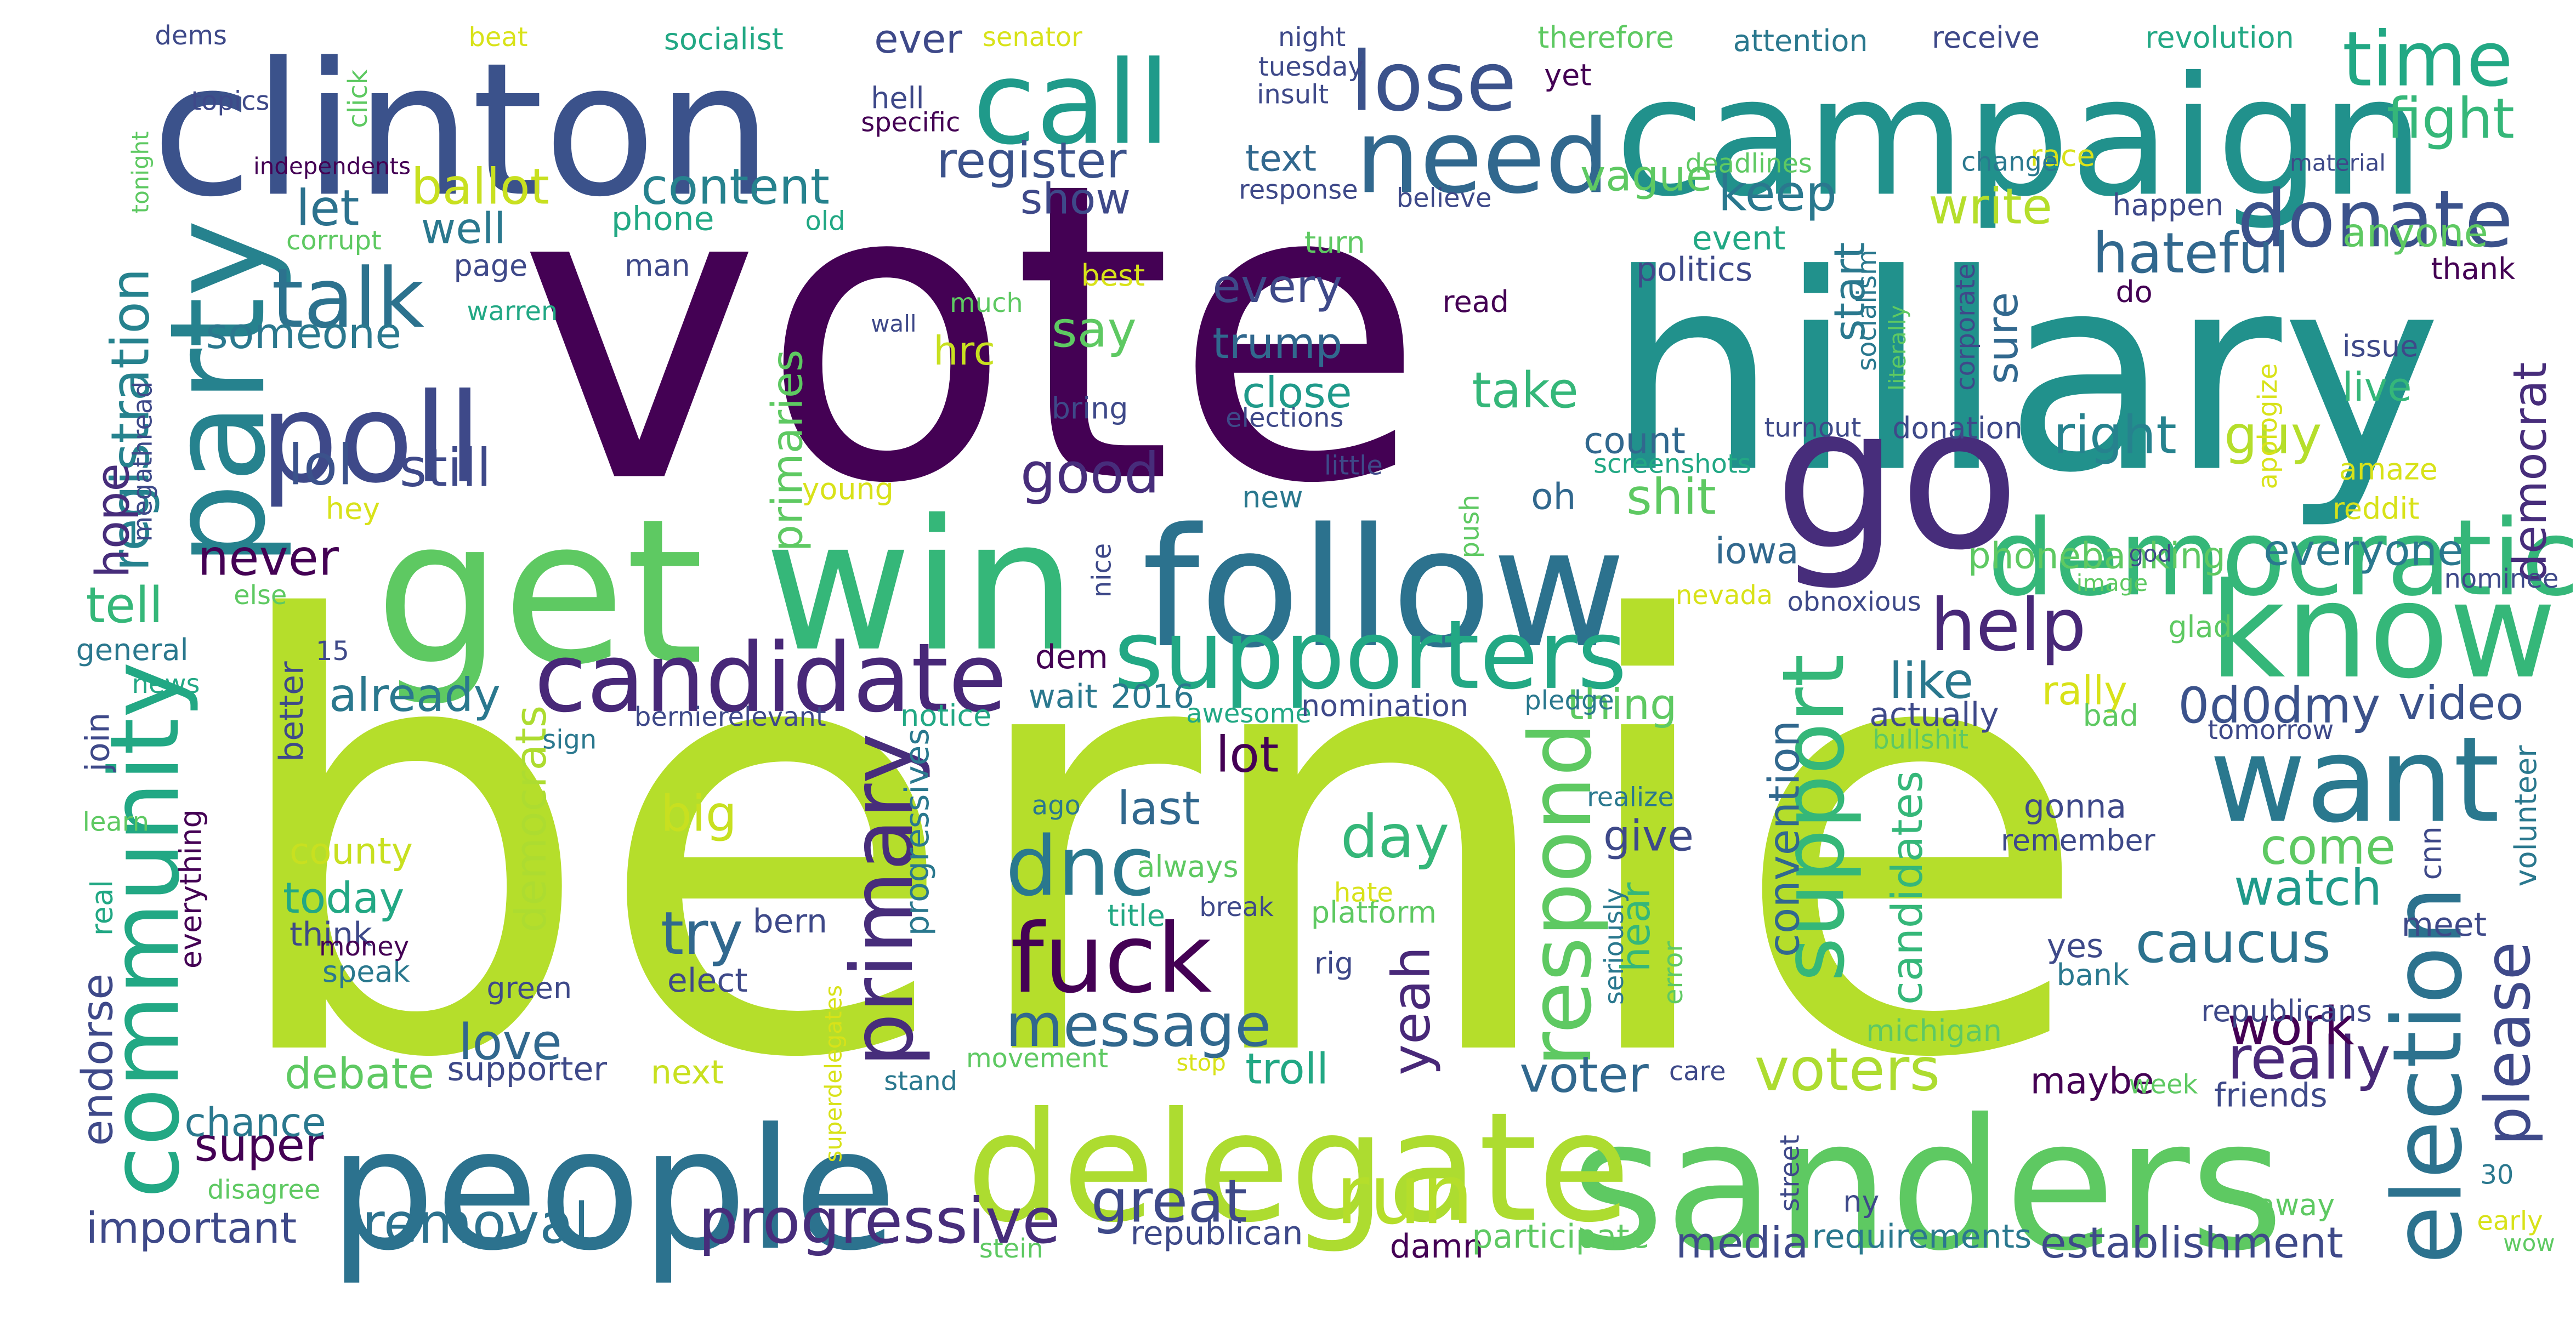  What do you see at coordinates (1080, 867) in the screenshot?
I see `word-dnc: dnc` at bounding box center [1080, 867].